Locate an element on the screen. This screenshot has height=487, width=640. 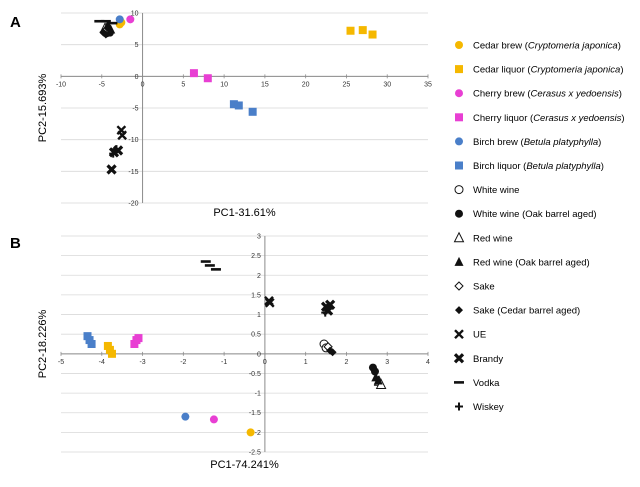
chart-b-series-birch-liquor is located at coordinates (89, 340).